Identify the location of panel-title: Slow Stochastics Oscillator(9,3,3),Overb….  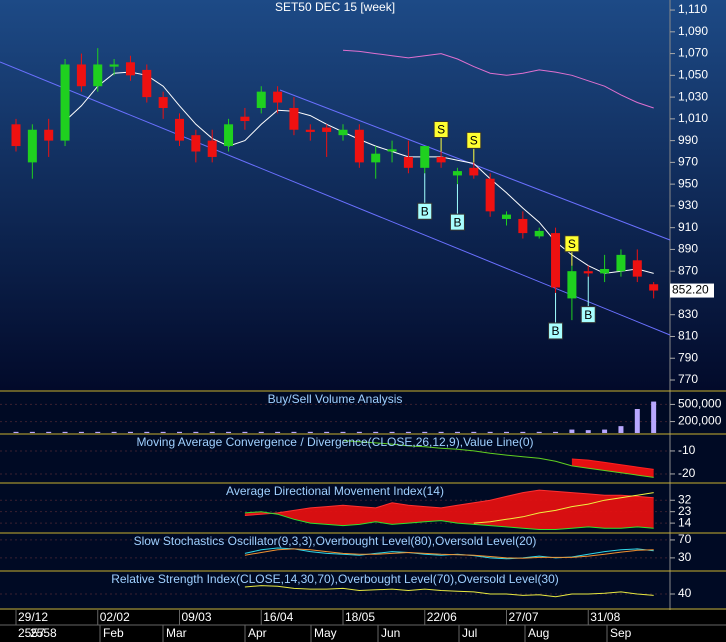
(335, 541).